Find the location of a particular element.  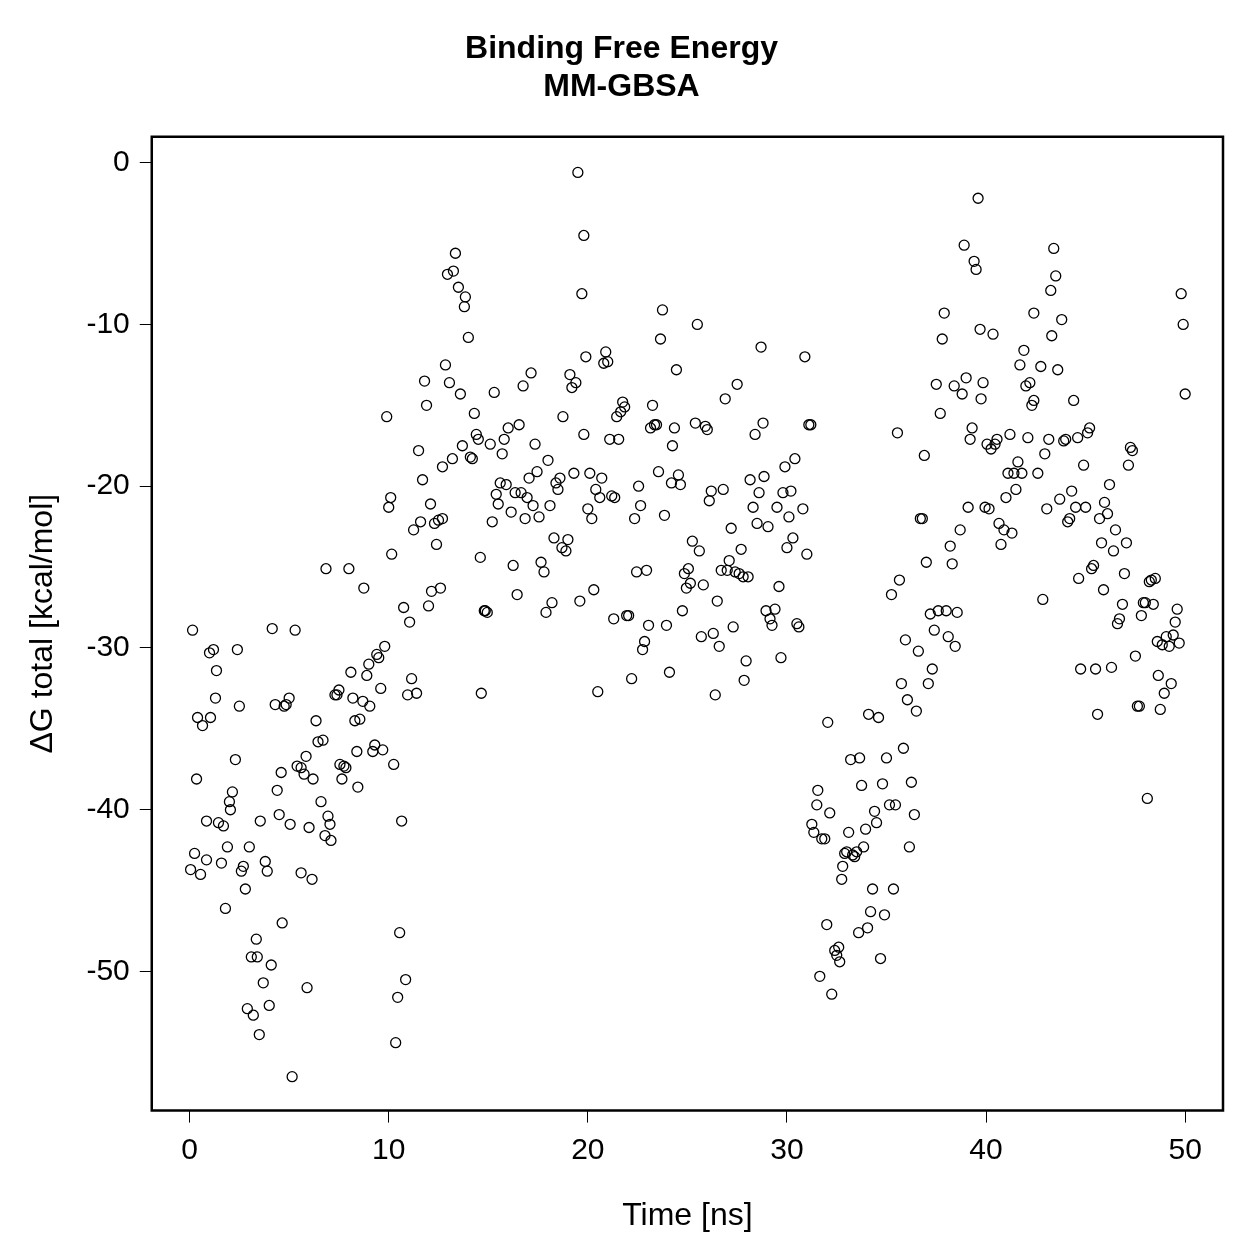

y-tick-label: -50 is located at coordinates (108, 969).